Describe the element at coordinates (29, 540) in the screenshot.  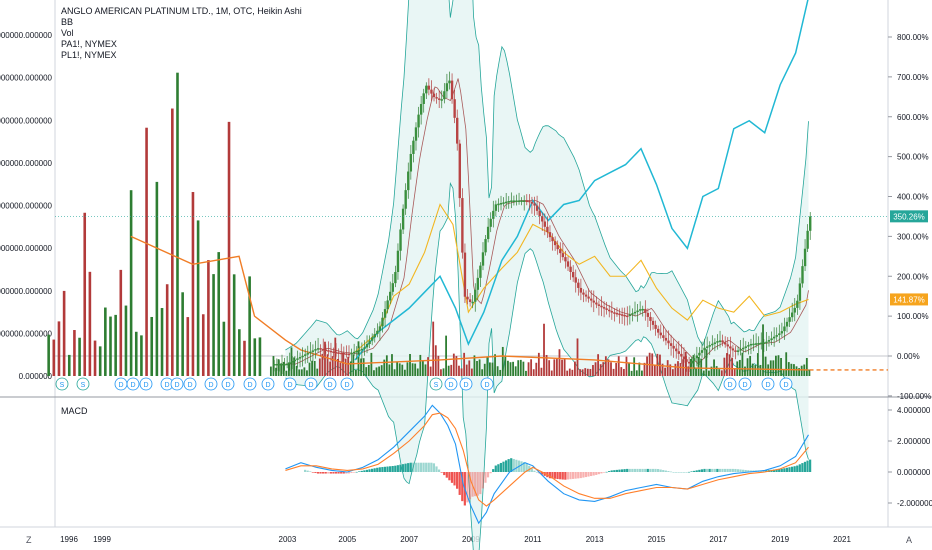
I see `timezone-button: Z` at that location.